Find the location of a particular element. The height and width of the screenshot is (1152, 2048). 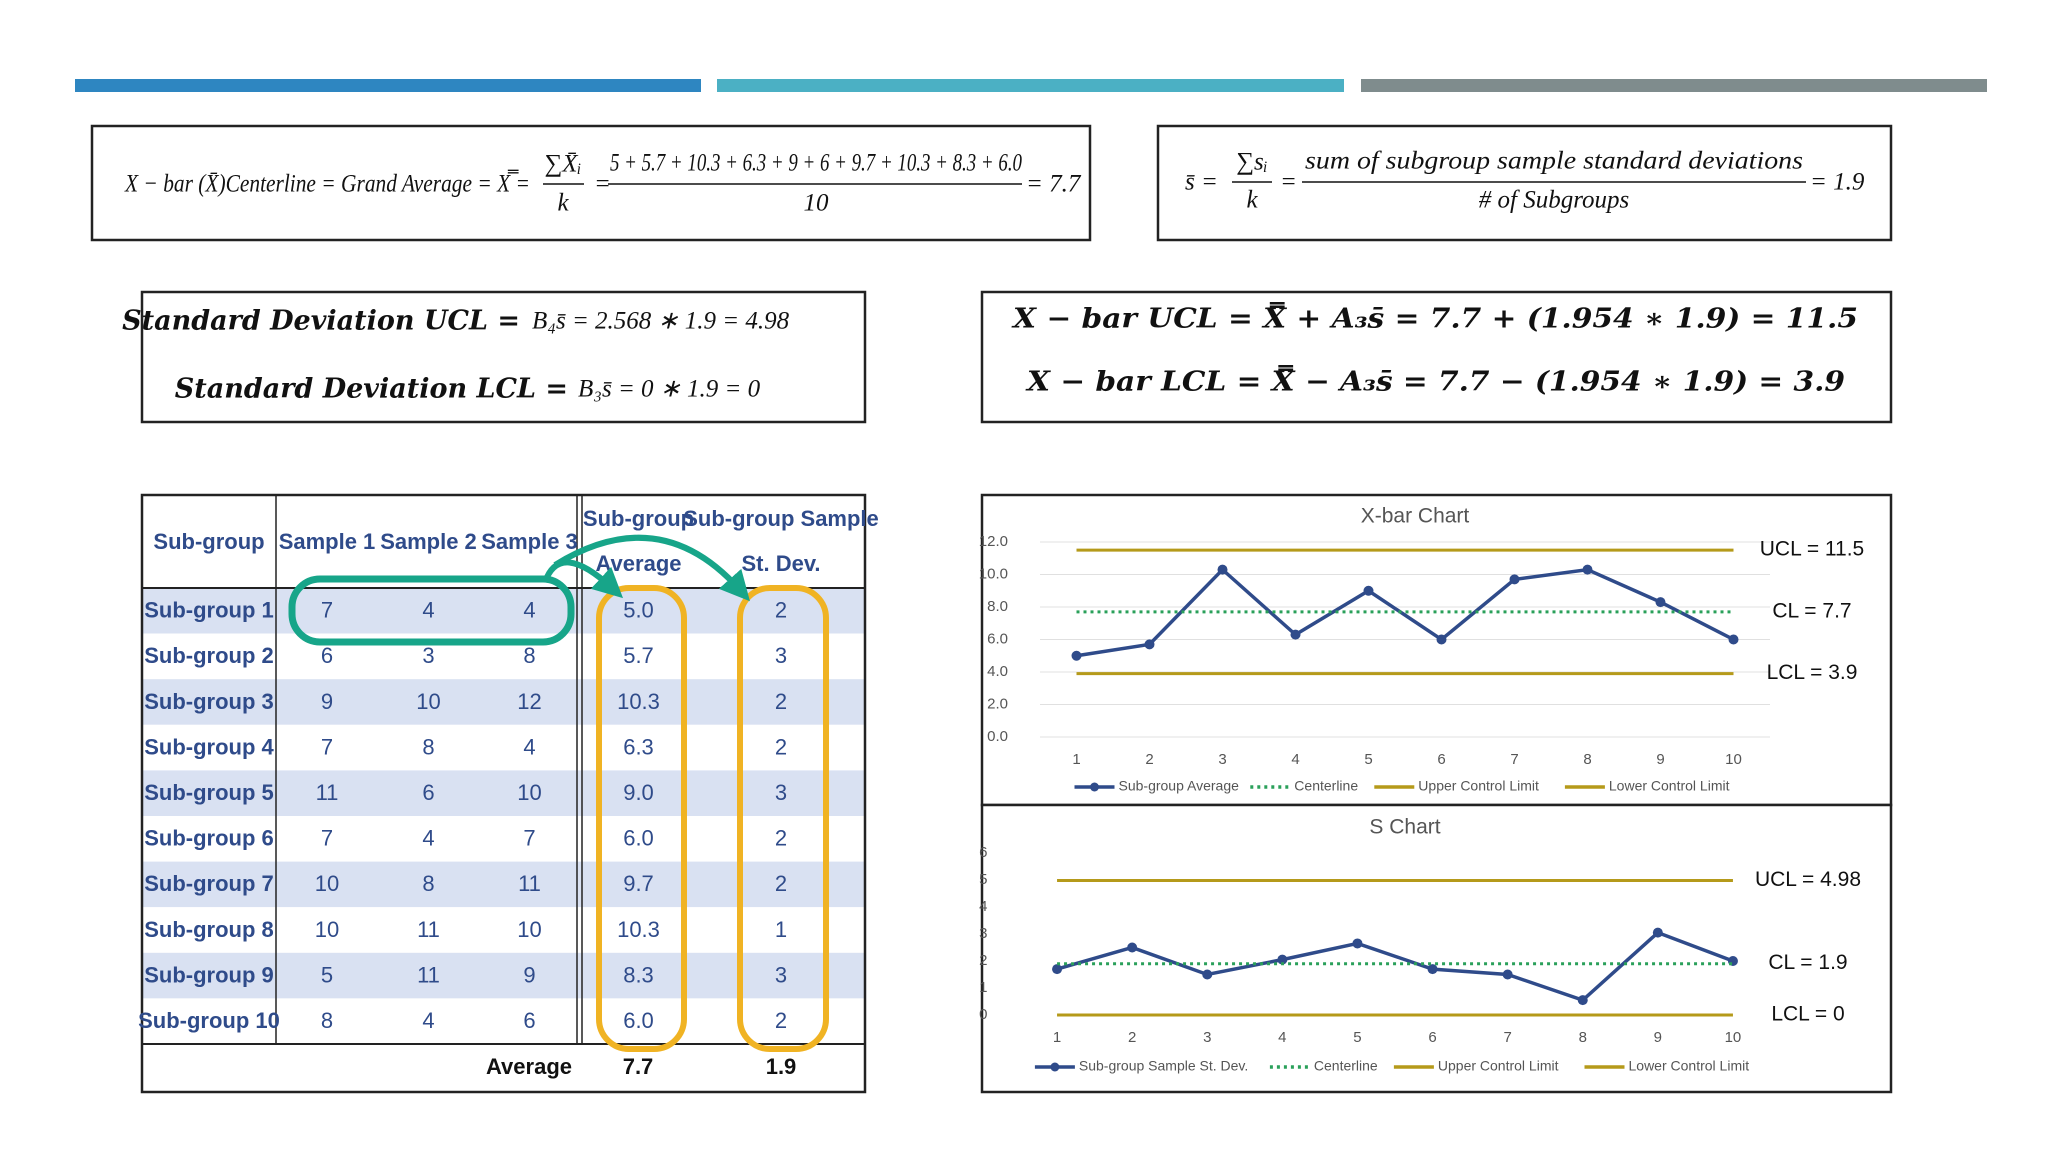

legend-label: Lower Control Limit is located at coordinates (1669, 786).